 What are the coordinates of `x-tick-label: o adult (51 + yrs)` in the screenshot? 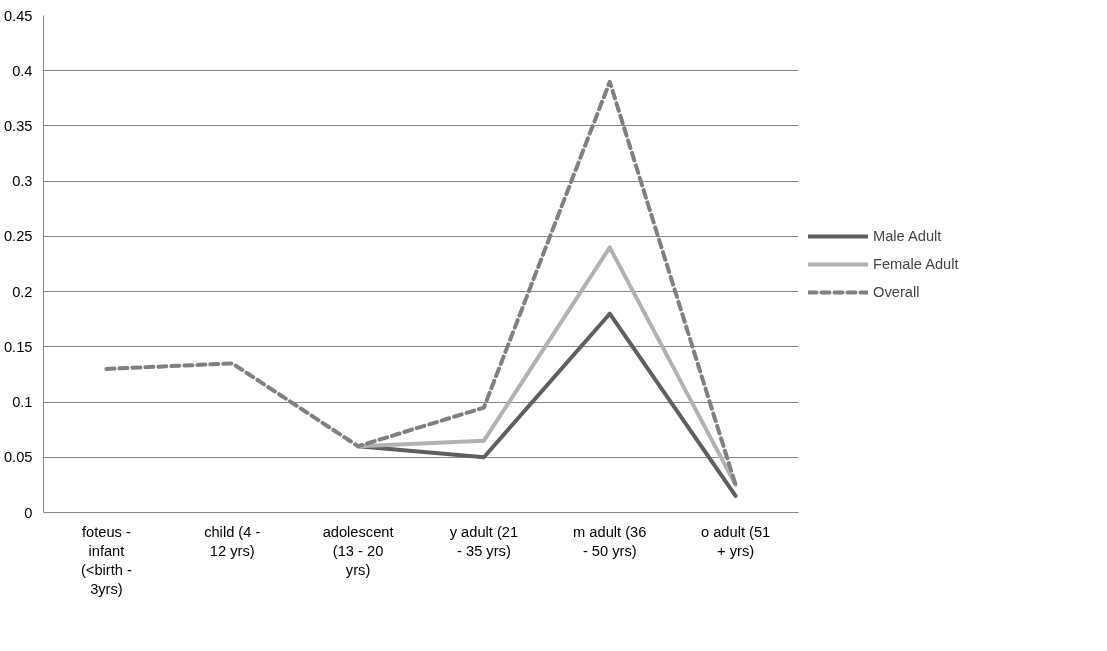 It's located at (735, 541).